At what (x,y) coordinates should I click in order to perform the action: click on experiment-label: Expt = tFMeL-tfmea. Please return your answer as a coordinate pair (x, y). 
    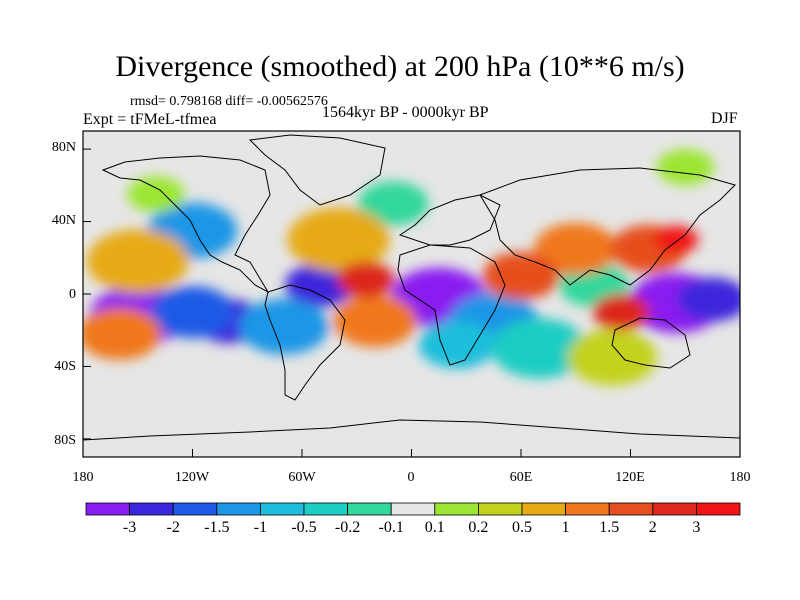
    Looking at the image, I should click on (150, 119).